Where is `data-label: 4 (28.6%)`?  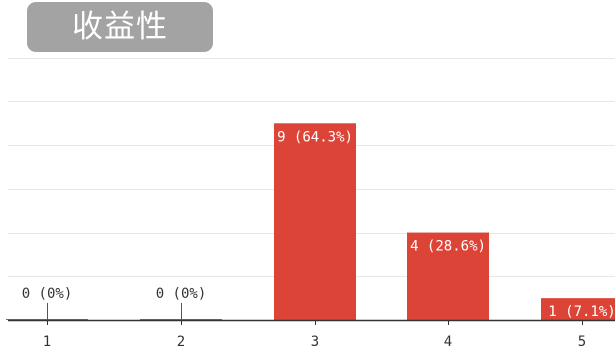 data-label: 4 (28.6%) is located at coordinates (448, 247).